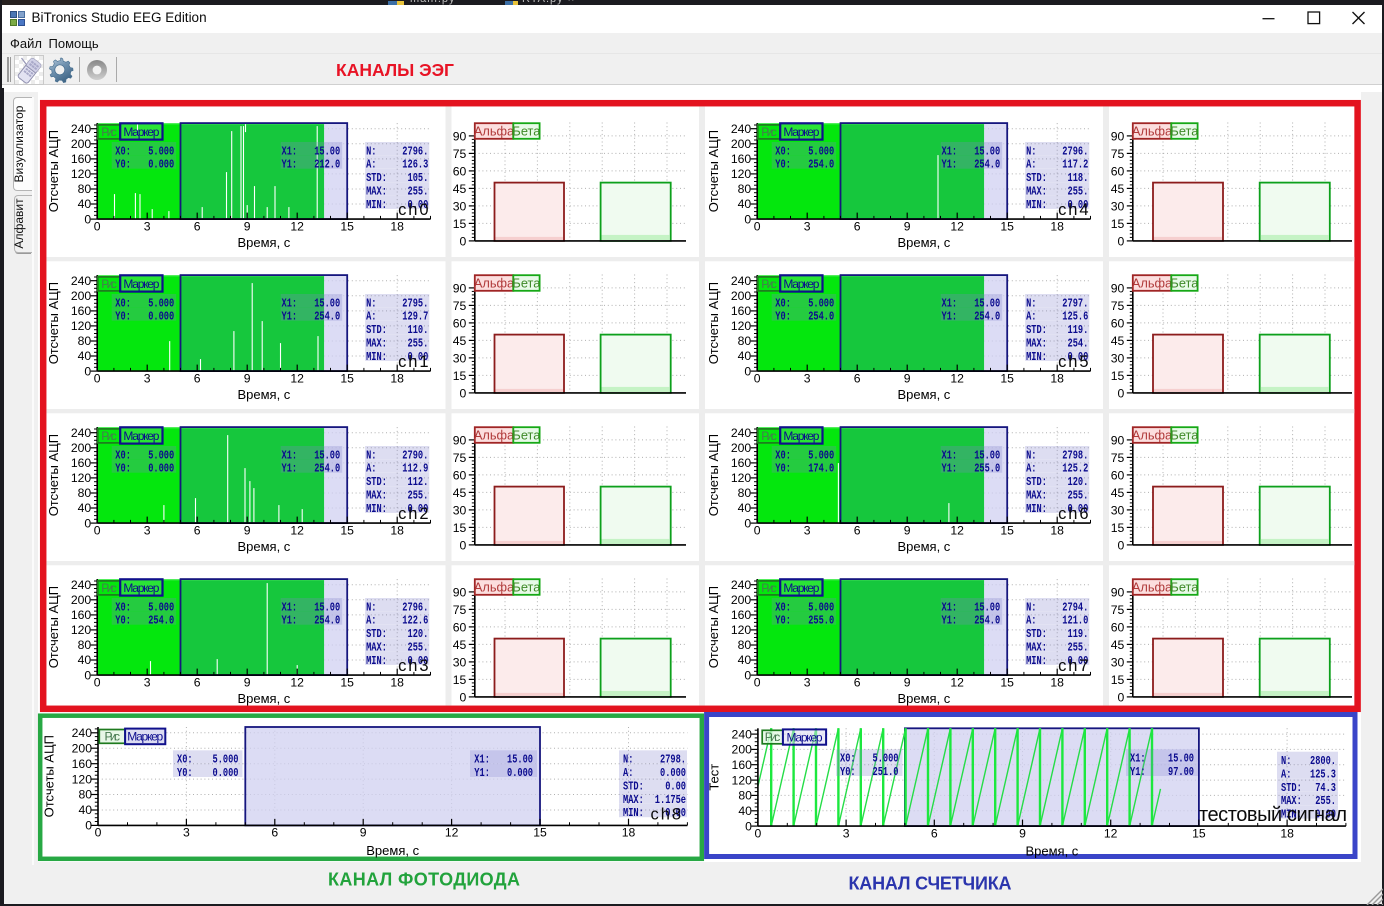 The image size is (1384, 906). What do you see at coordinates (413, 362) in the screenshot?
I see `svg-text: ch1` at bounding box center [413, 362].